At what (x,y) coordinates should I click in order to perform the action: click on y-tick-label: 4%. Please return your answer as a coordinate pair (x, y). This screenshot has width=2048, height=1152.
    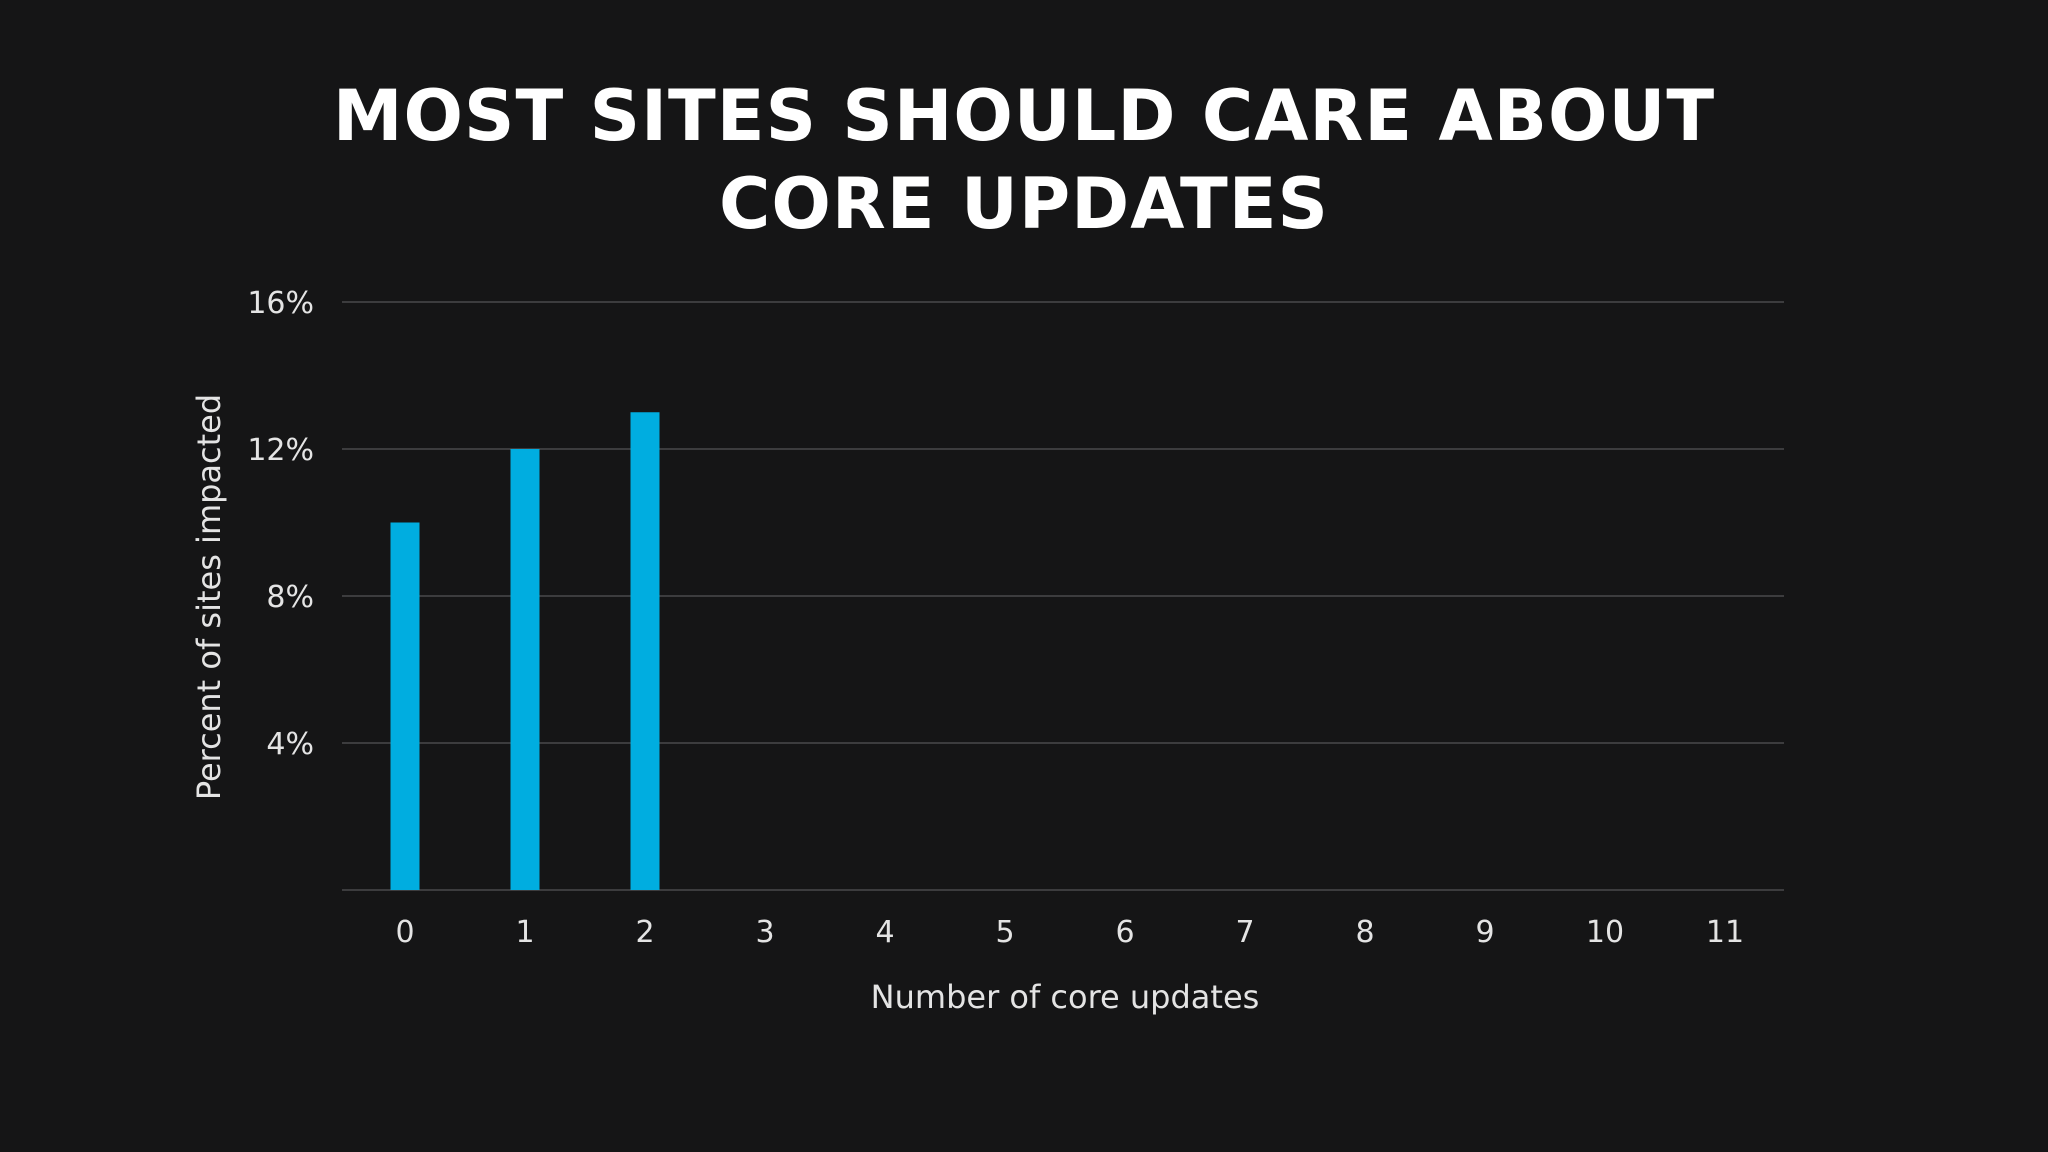
    Looking at the image, I should click on (290, 744).